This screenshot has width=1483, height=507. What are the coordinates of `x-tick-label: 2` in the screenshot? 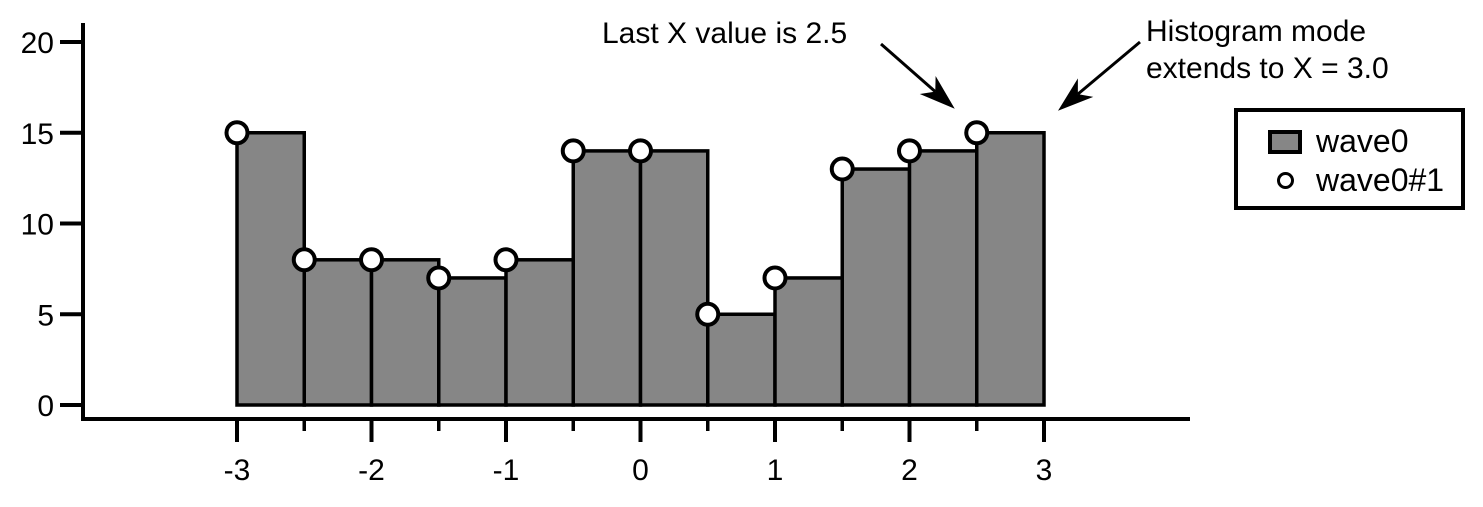 It's located at (909, 470).